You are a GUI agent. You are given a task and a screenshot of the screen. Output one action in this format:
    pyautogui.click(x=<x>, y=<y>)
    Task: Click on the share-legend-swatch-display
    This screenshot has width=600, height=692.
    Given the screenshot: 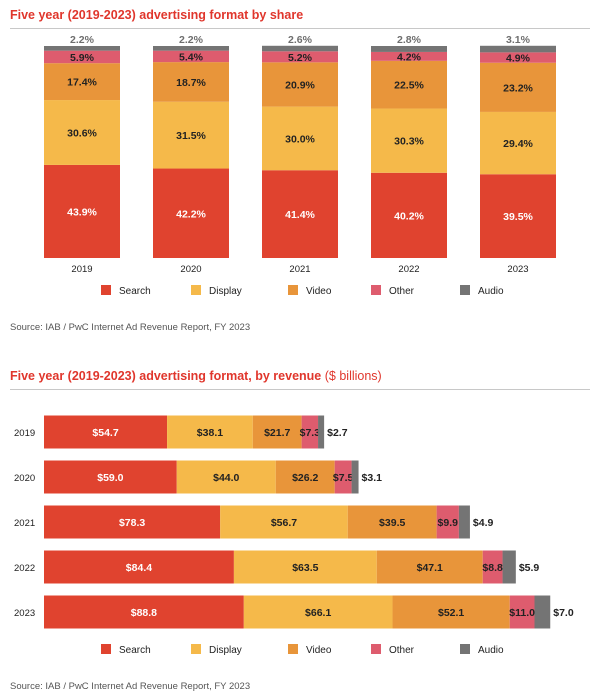 What is the action you would take?
    pyautogui.click(x=196, y=290)
    